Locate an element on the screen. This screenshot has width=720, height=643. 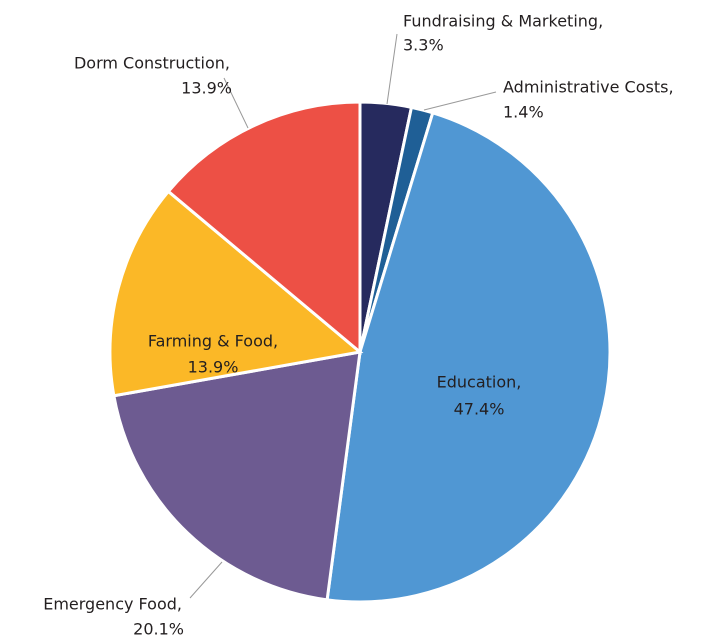
slice-label: Dorm Construction, is located at coordinates (152, 63).